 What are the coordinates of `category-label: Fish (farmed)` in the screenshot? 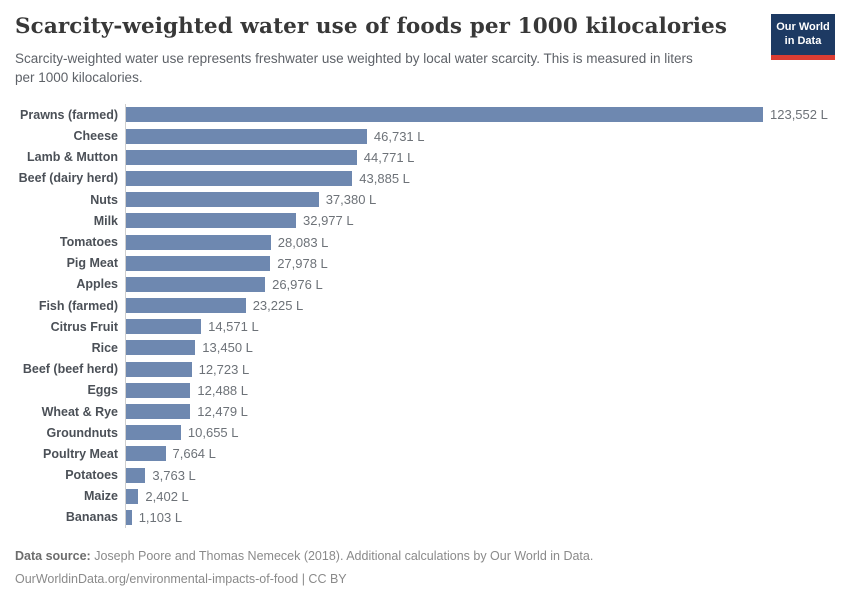 It's located at (78, 305).